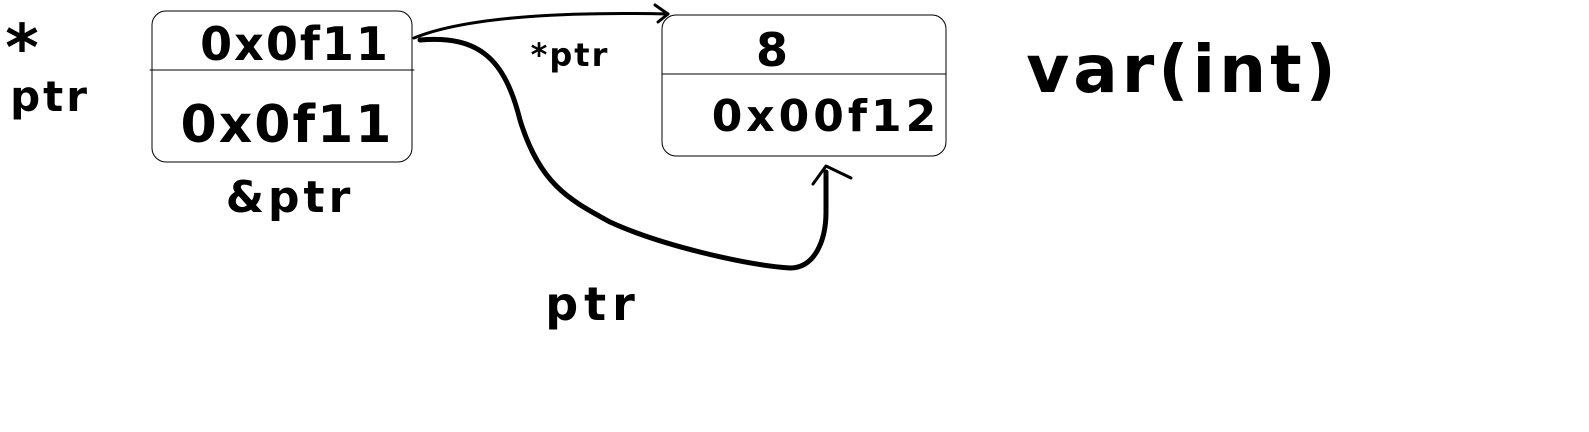  I want to click on dereference-arrow, so click(541, 25).